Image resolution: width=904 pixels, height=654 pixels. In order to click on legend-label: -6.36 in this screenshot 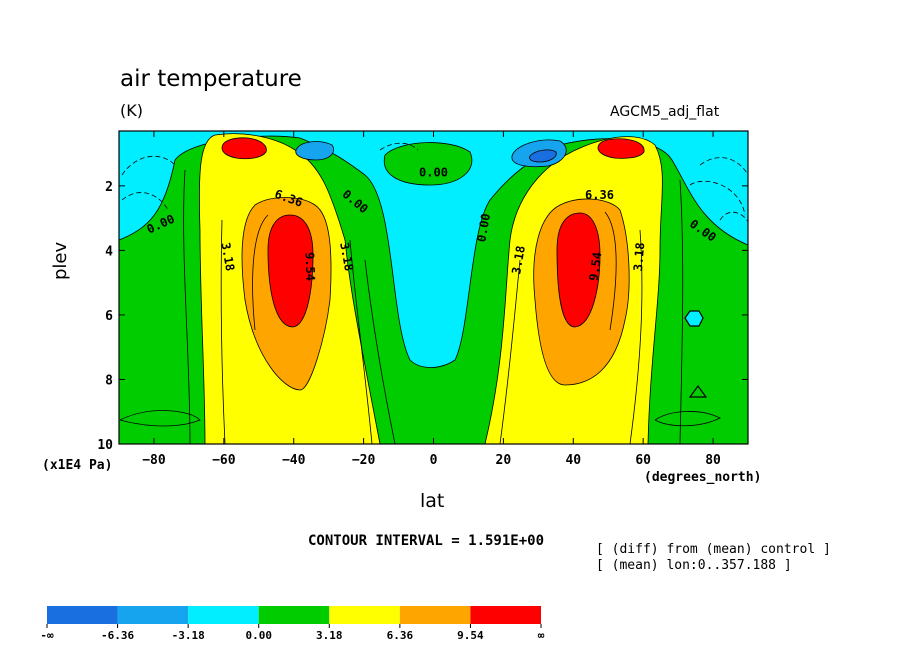, I will do `click(117, 635)`.